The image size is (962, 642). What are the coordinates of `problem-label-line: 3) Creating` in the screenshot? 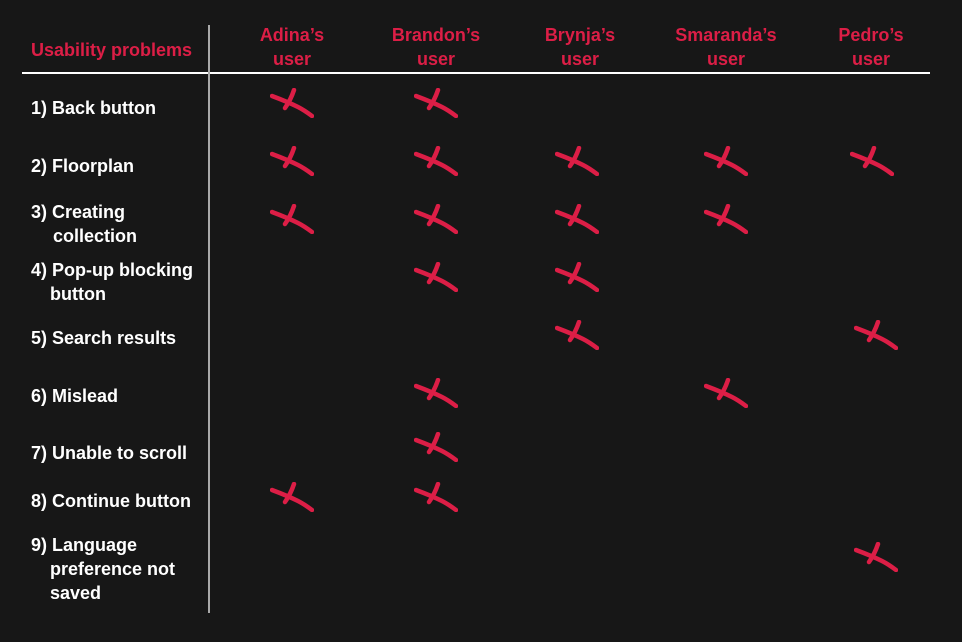 It's located at (78, 212).